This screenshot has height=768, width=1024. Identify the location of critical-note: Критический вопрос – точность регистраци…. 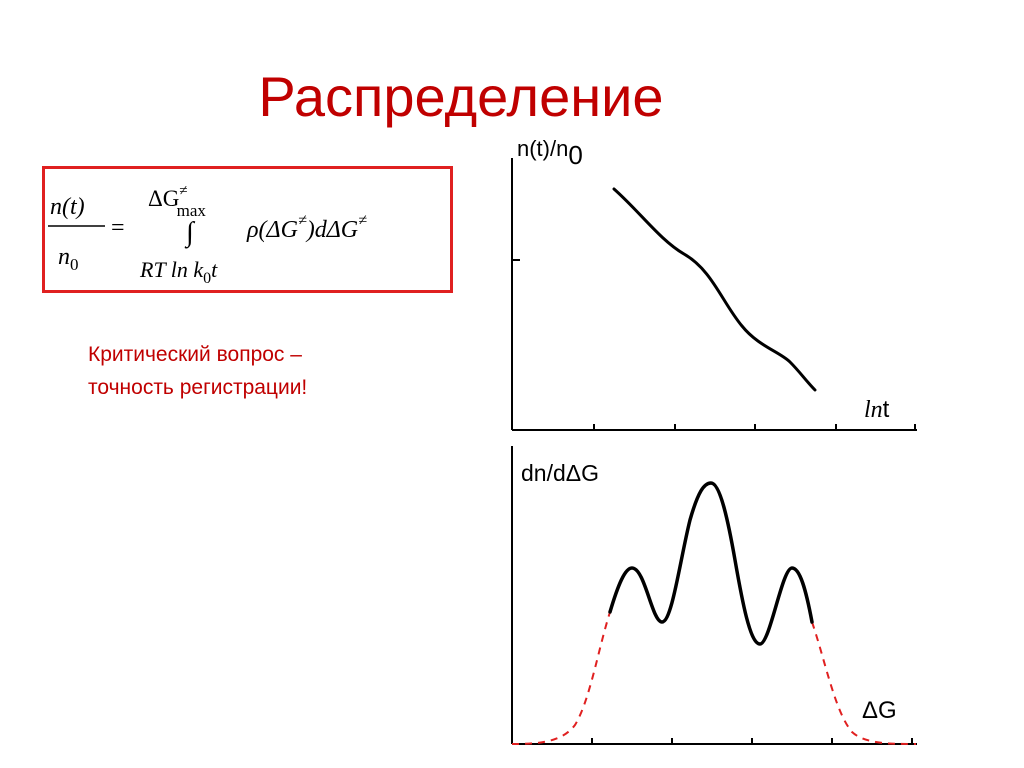
(258, 371).